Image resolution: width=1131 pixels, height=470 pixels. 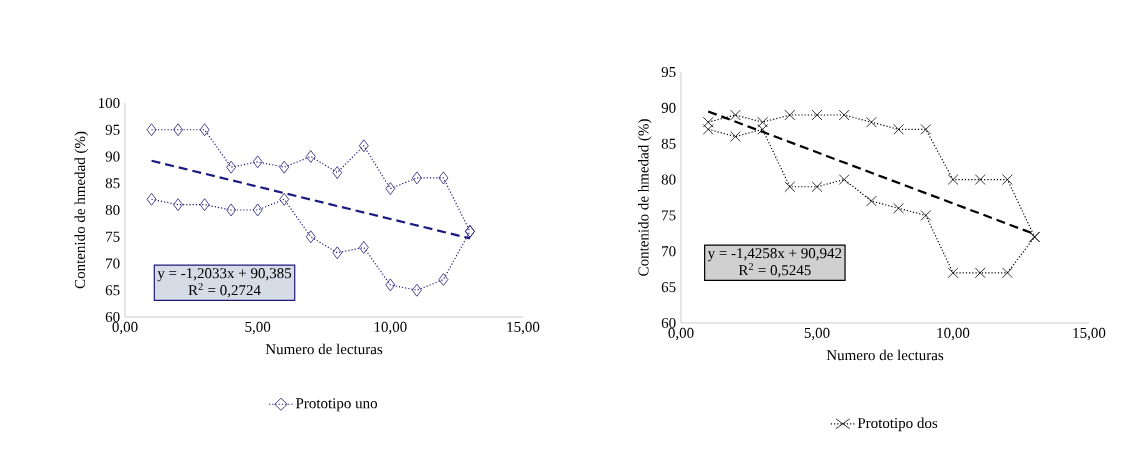 I want to click on annotation: y = -1,4258x + 90,942, so click(x=774, y=255).